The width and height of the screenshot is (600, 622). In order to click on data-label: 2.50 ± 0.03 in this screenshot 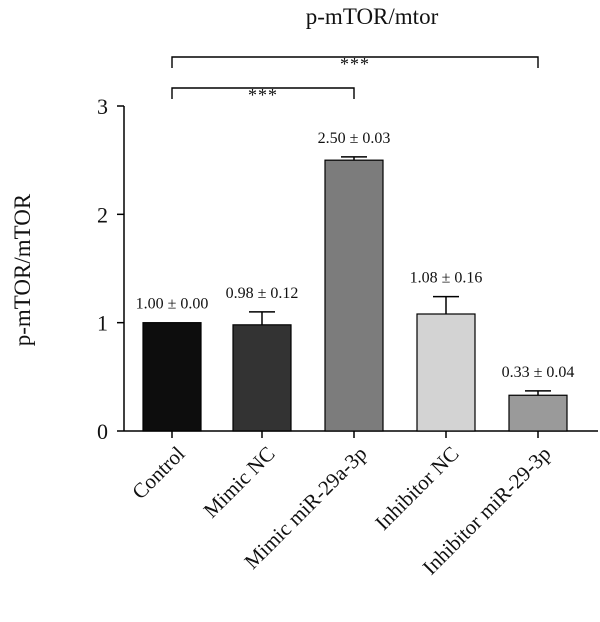, I will do `click(354, 138)`.